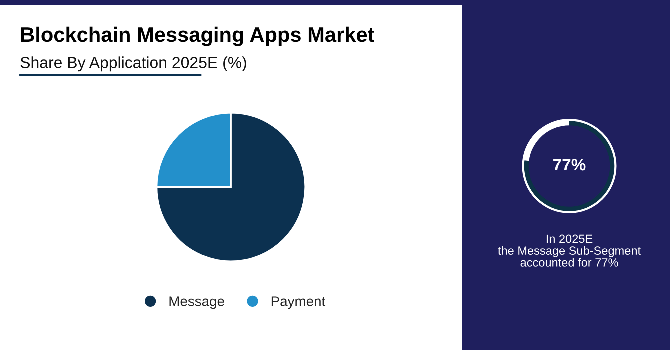 This screenshot has width=670, height=350. What do you see at coordinates (133, 64) in the screenshot?
I see `chart-subtitle: Share By Application 2025E (%)` at bounding box center [133, 64].